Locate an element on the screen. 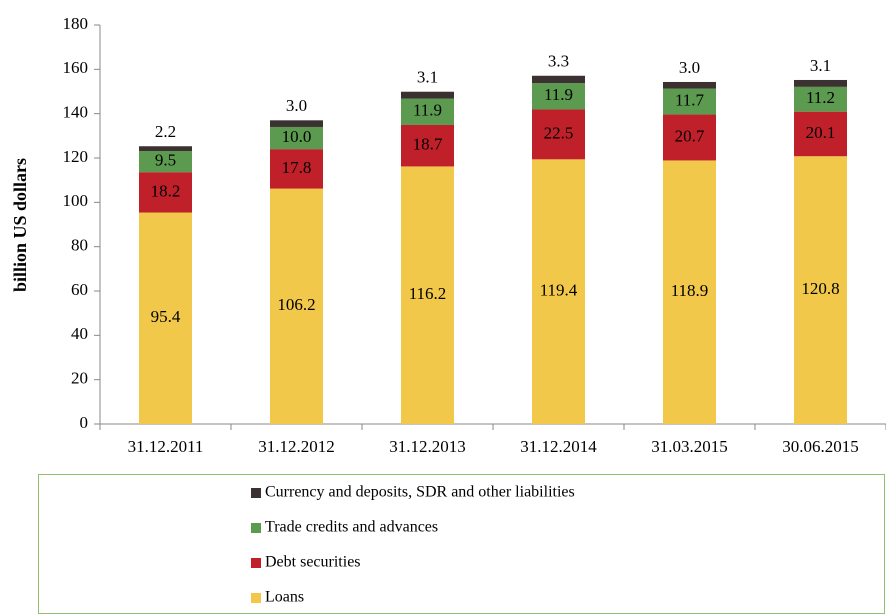  y-tick-label: 60 is located at coordinates (79, 289).